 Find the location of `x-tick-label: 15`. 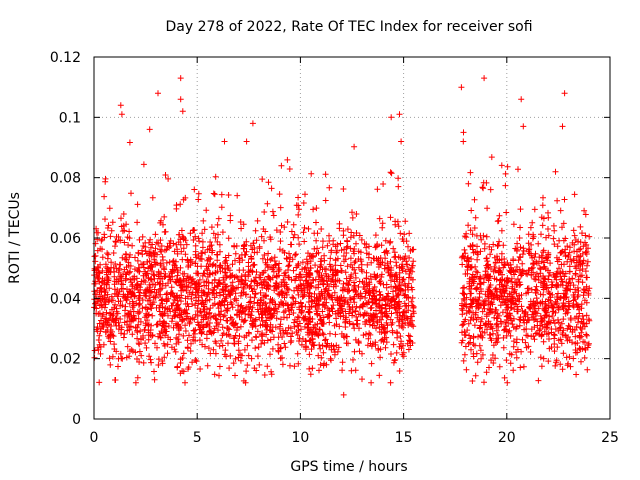

x-tick-label: 15 is located at coordinates (404, 438).